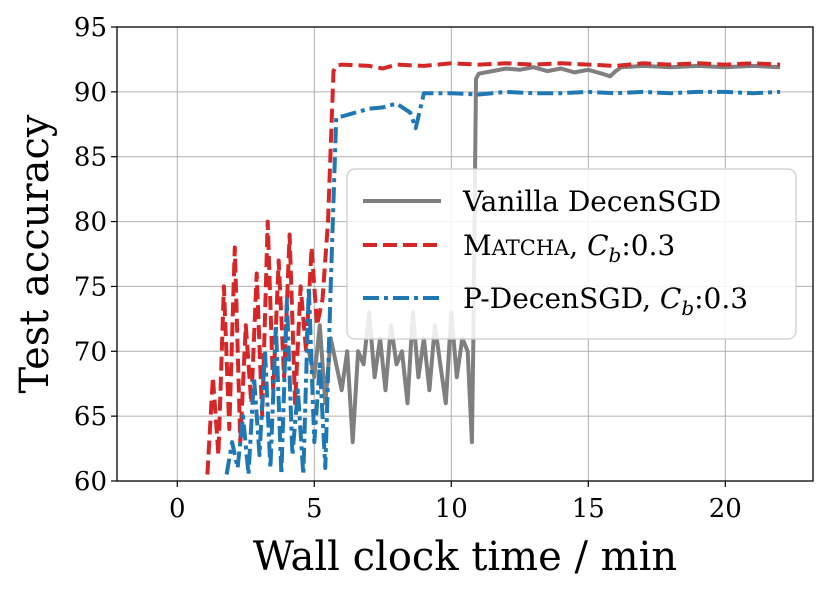  Describe the element at coordinates (530, 248) in the screenshot. I see `legend-matcha-smallcaps: ATCHA` at that location.